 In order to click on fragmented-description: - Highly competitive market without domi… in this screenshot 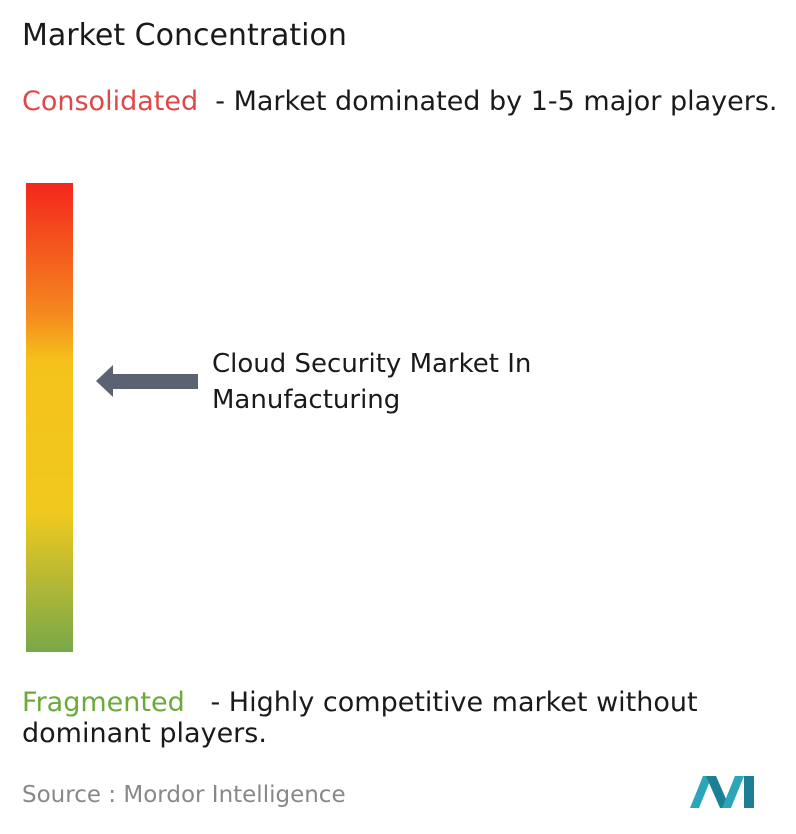, I will do `click(360, 718)`.